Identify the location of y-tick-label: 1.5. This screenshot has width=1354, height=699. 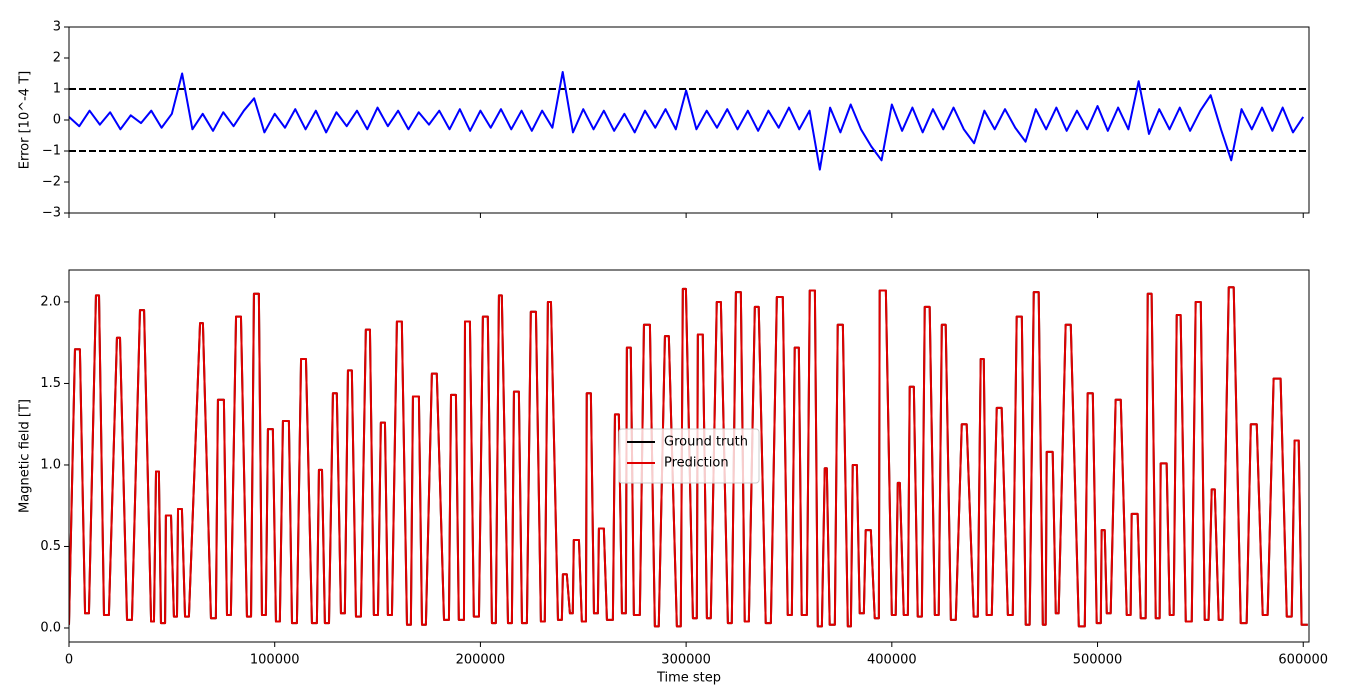
(50, 383).